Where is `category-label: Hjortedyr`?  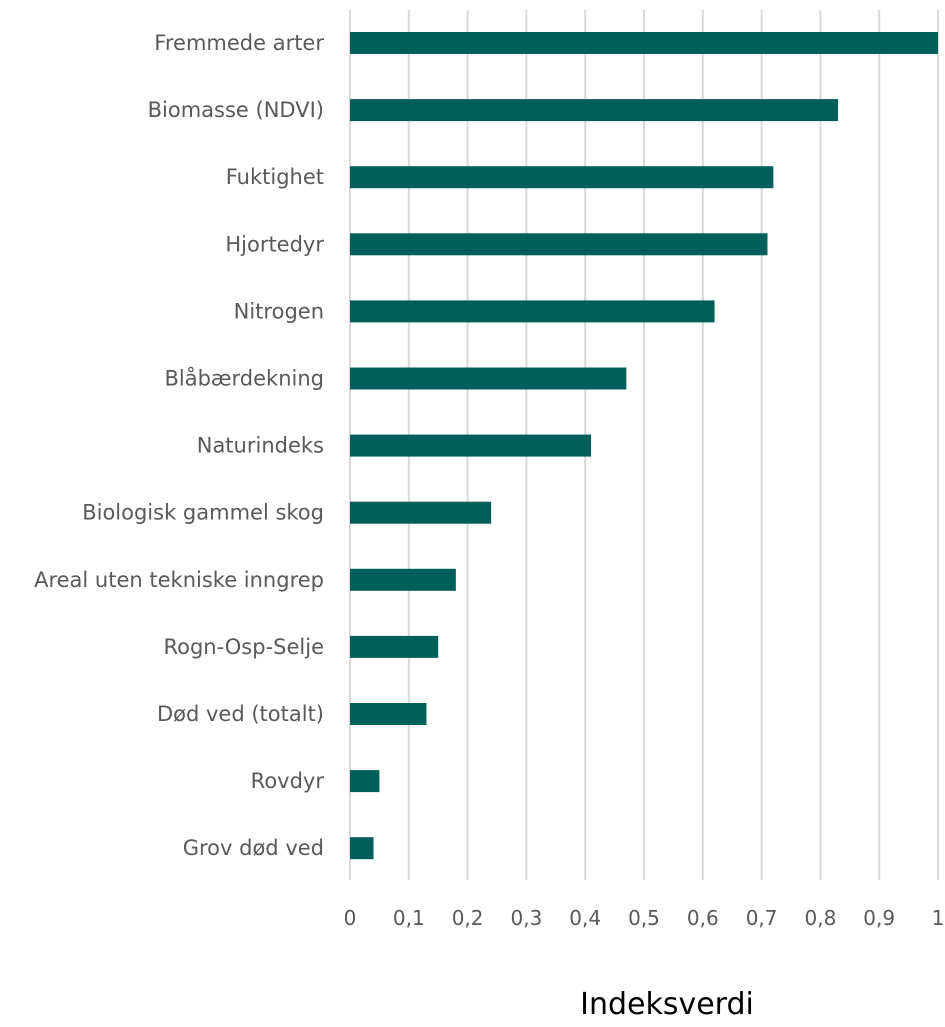
category-label: Hjortedyr is located at coordinates (274, 244).